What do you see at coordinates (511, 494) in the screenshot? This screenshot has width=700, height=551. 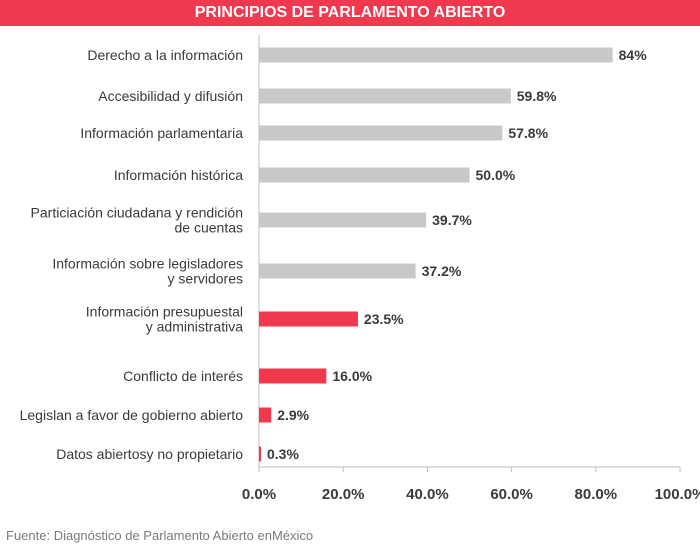 I see `x-tick-label: 60.0%` at bounding box center [511, 494].